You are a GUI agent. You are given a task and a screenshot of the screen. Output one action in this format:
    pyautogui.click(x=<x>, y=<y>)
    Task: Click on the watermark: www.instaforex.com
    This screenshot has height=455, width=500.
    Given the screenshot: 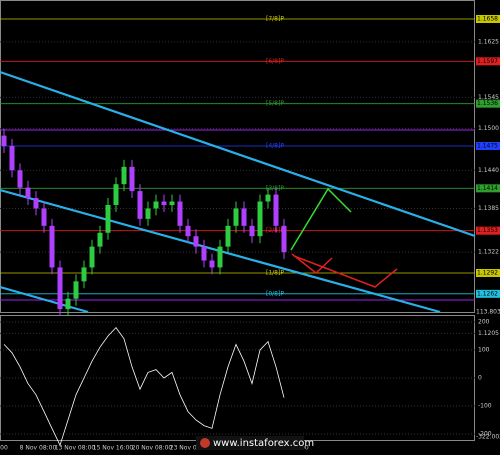 What is the action you would take?
    pyautogui.click(x=255, y=443)
    